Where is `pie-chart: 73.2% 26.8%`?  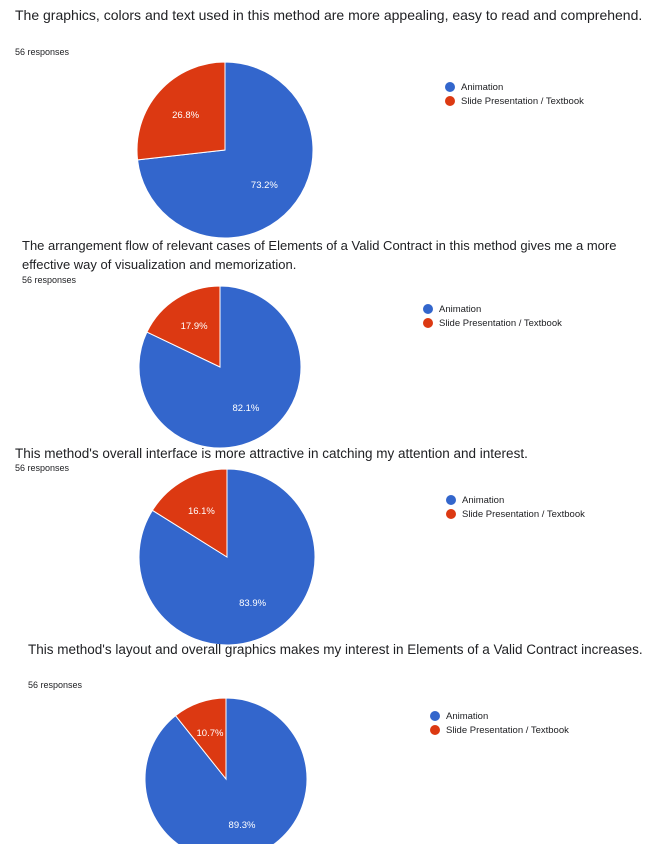 pie-chart: 73.2% 26.8% is located at coordinates (225, 150).